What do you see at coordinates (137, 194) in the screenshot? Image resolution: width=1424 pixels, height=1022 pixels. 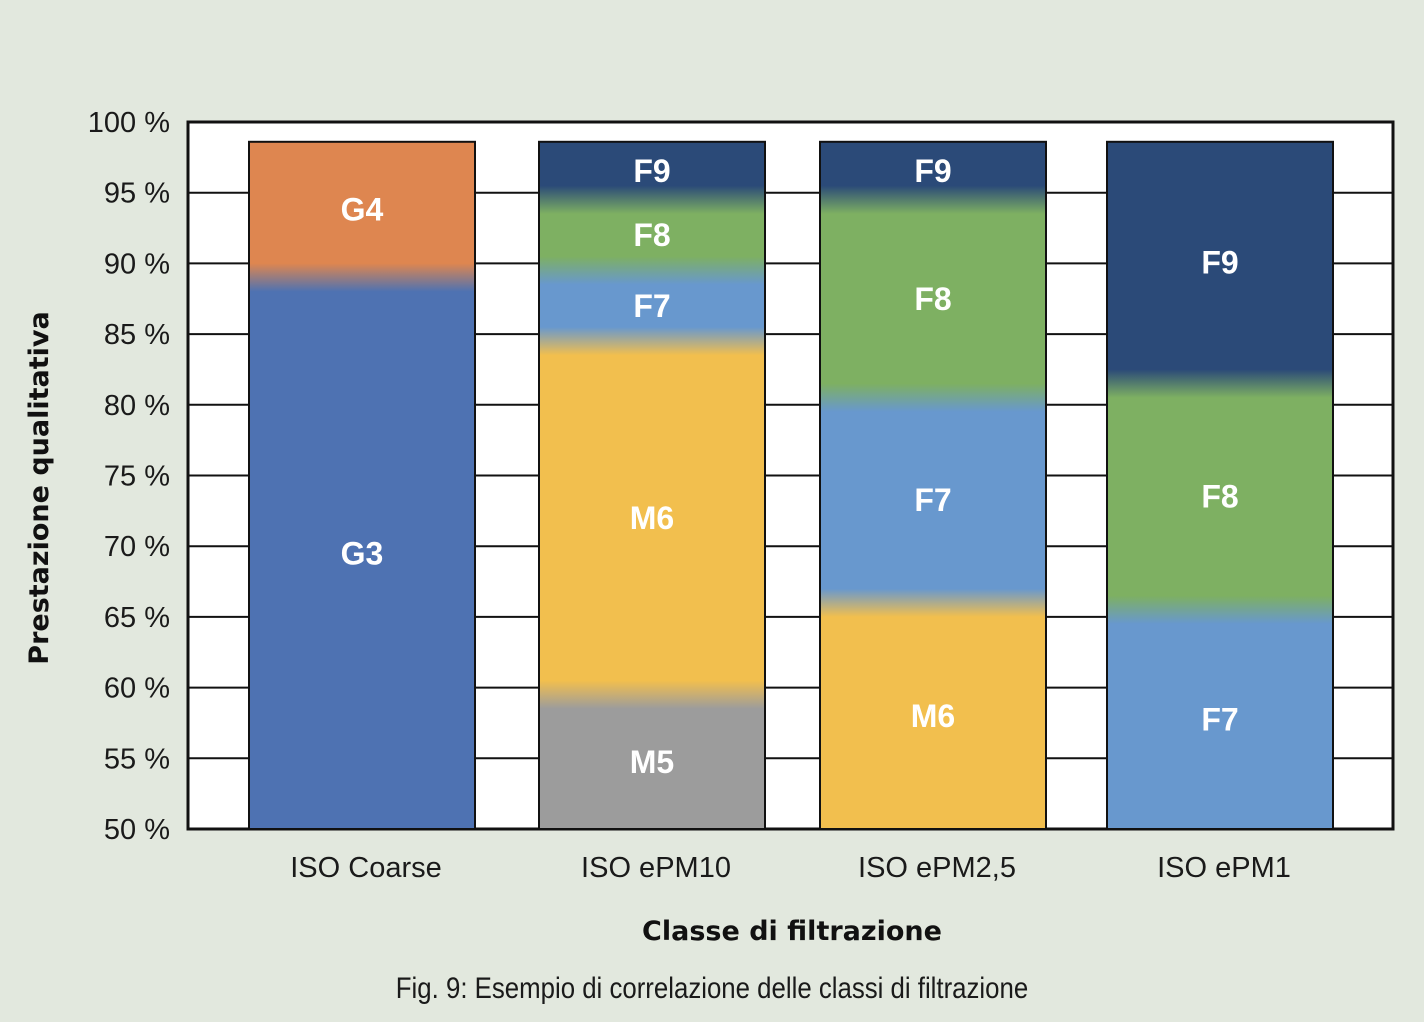 I see `y-tick-label: 95 %` at bounding box center [137, 194].